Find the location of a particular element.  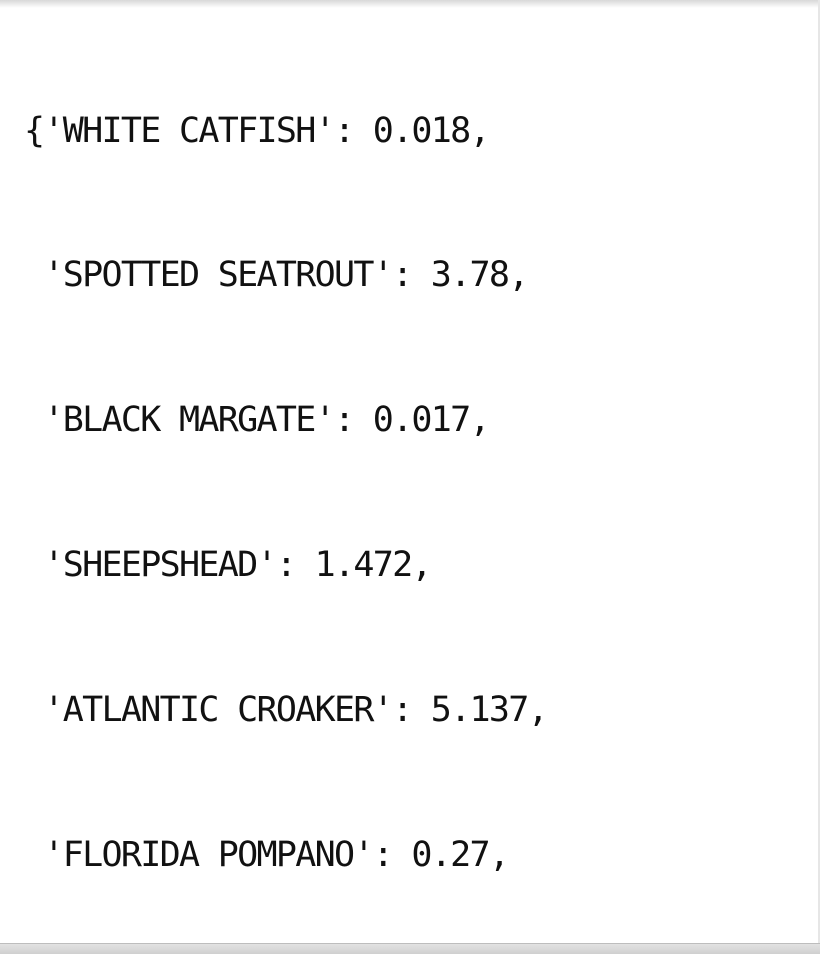

dict-line: 'SPOTTED SEATROUT': 3.78, is located at coordinates (276, 275).